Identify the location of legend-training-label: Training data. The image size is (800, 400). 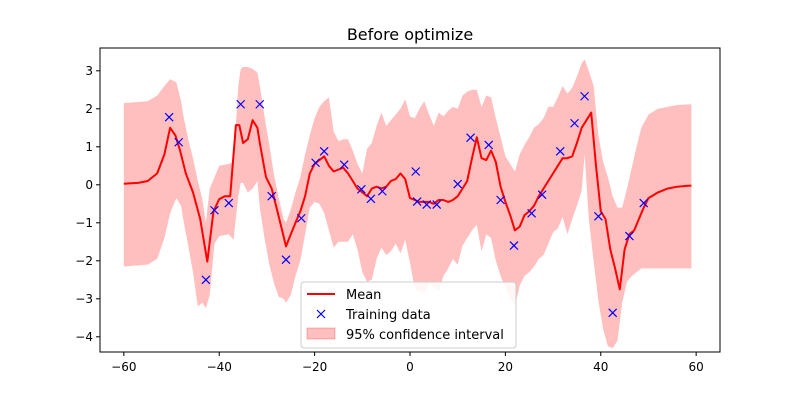
(388, 315).